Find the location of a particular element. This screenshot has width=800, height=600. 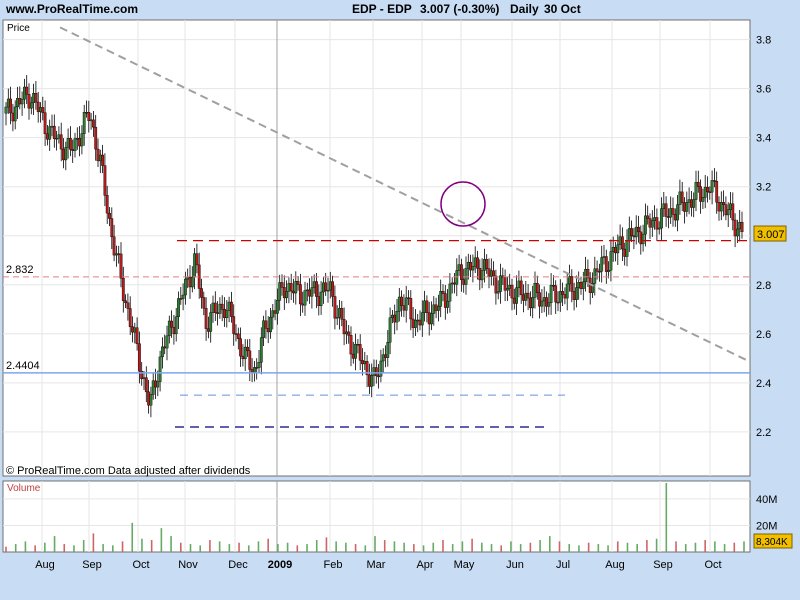

date-label: 30 Oct is located at coordinates (562, 9).